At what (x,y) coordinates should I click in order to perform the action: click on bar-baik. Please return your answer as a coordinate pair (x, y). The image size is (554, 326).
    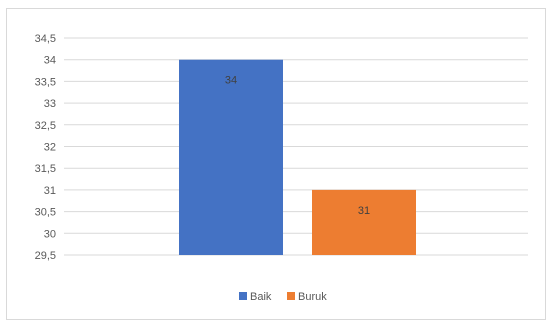
    Looking at the image, I should click on (231, 157).